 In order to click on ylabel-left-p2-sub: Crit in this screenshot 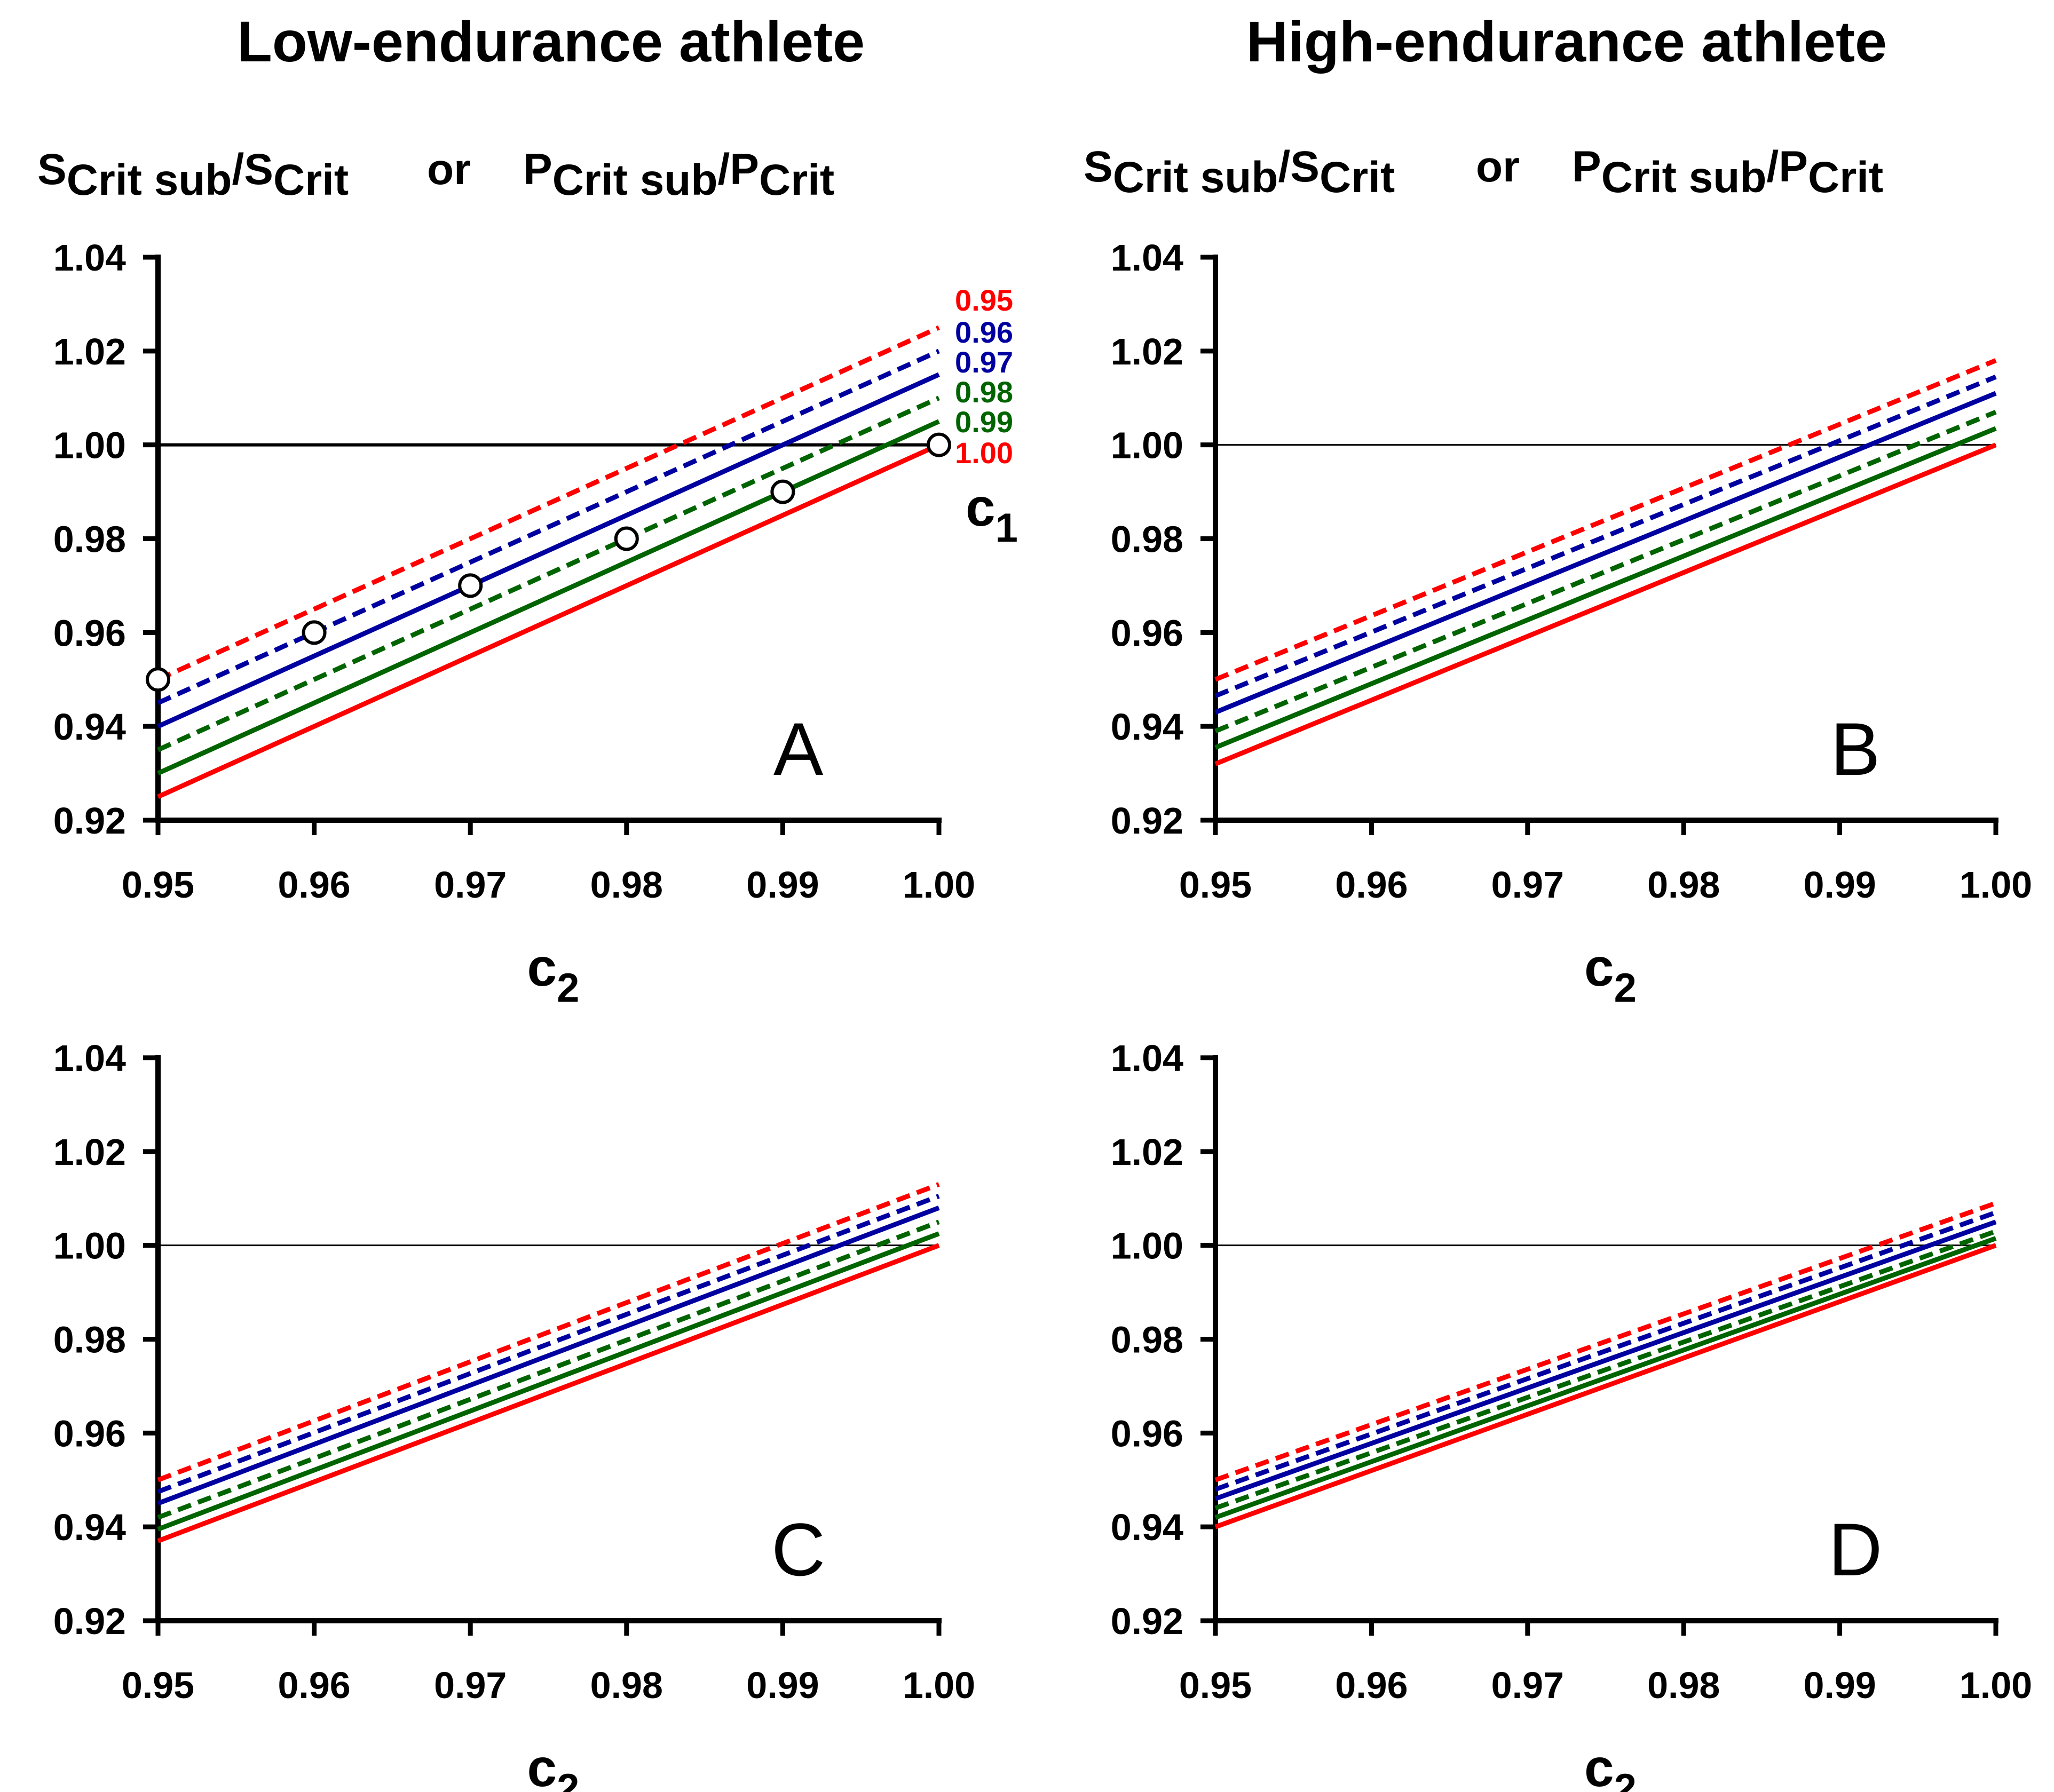, I will do `click(796, 180)`.